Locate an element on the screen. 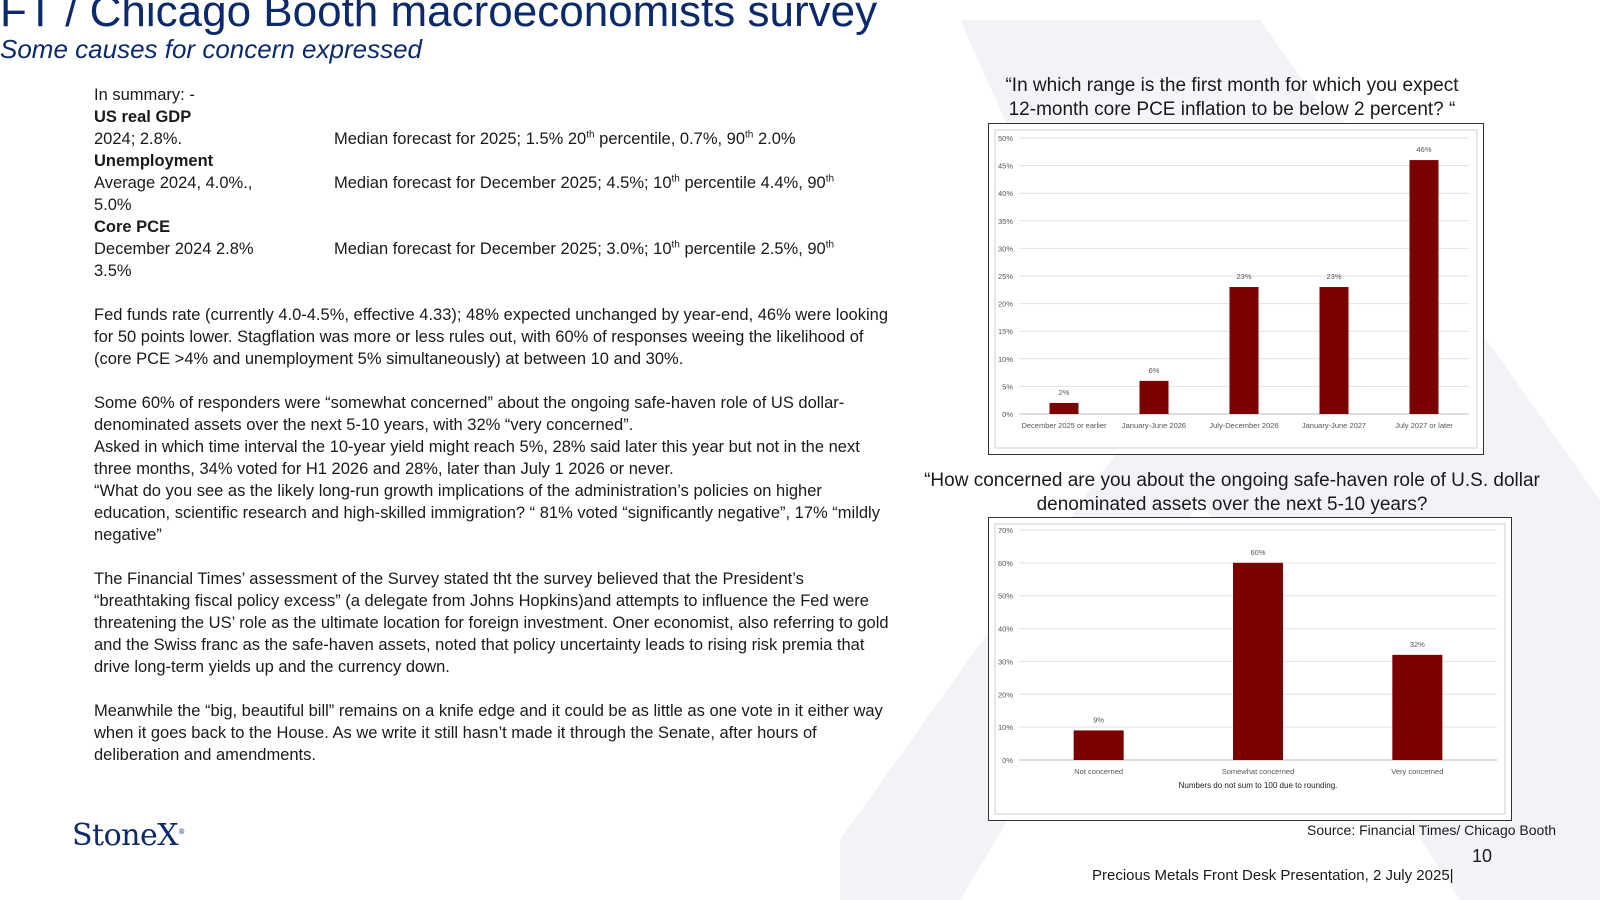 This screenshot has height=900, width=1600. data-label: 60% is located at coordinates (1257, 552).